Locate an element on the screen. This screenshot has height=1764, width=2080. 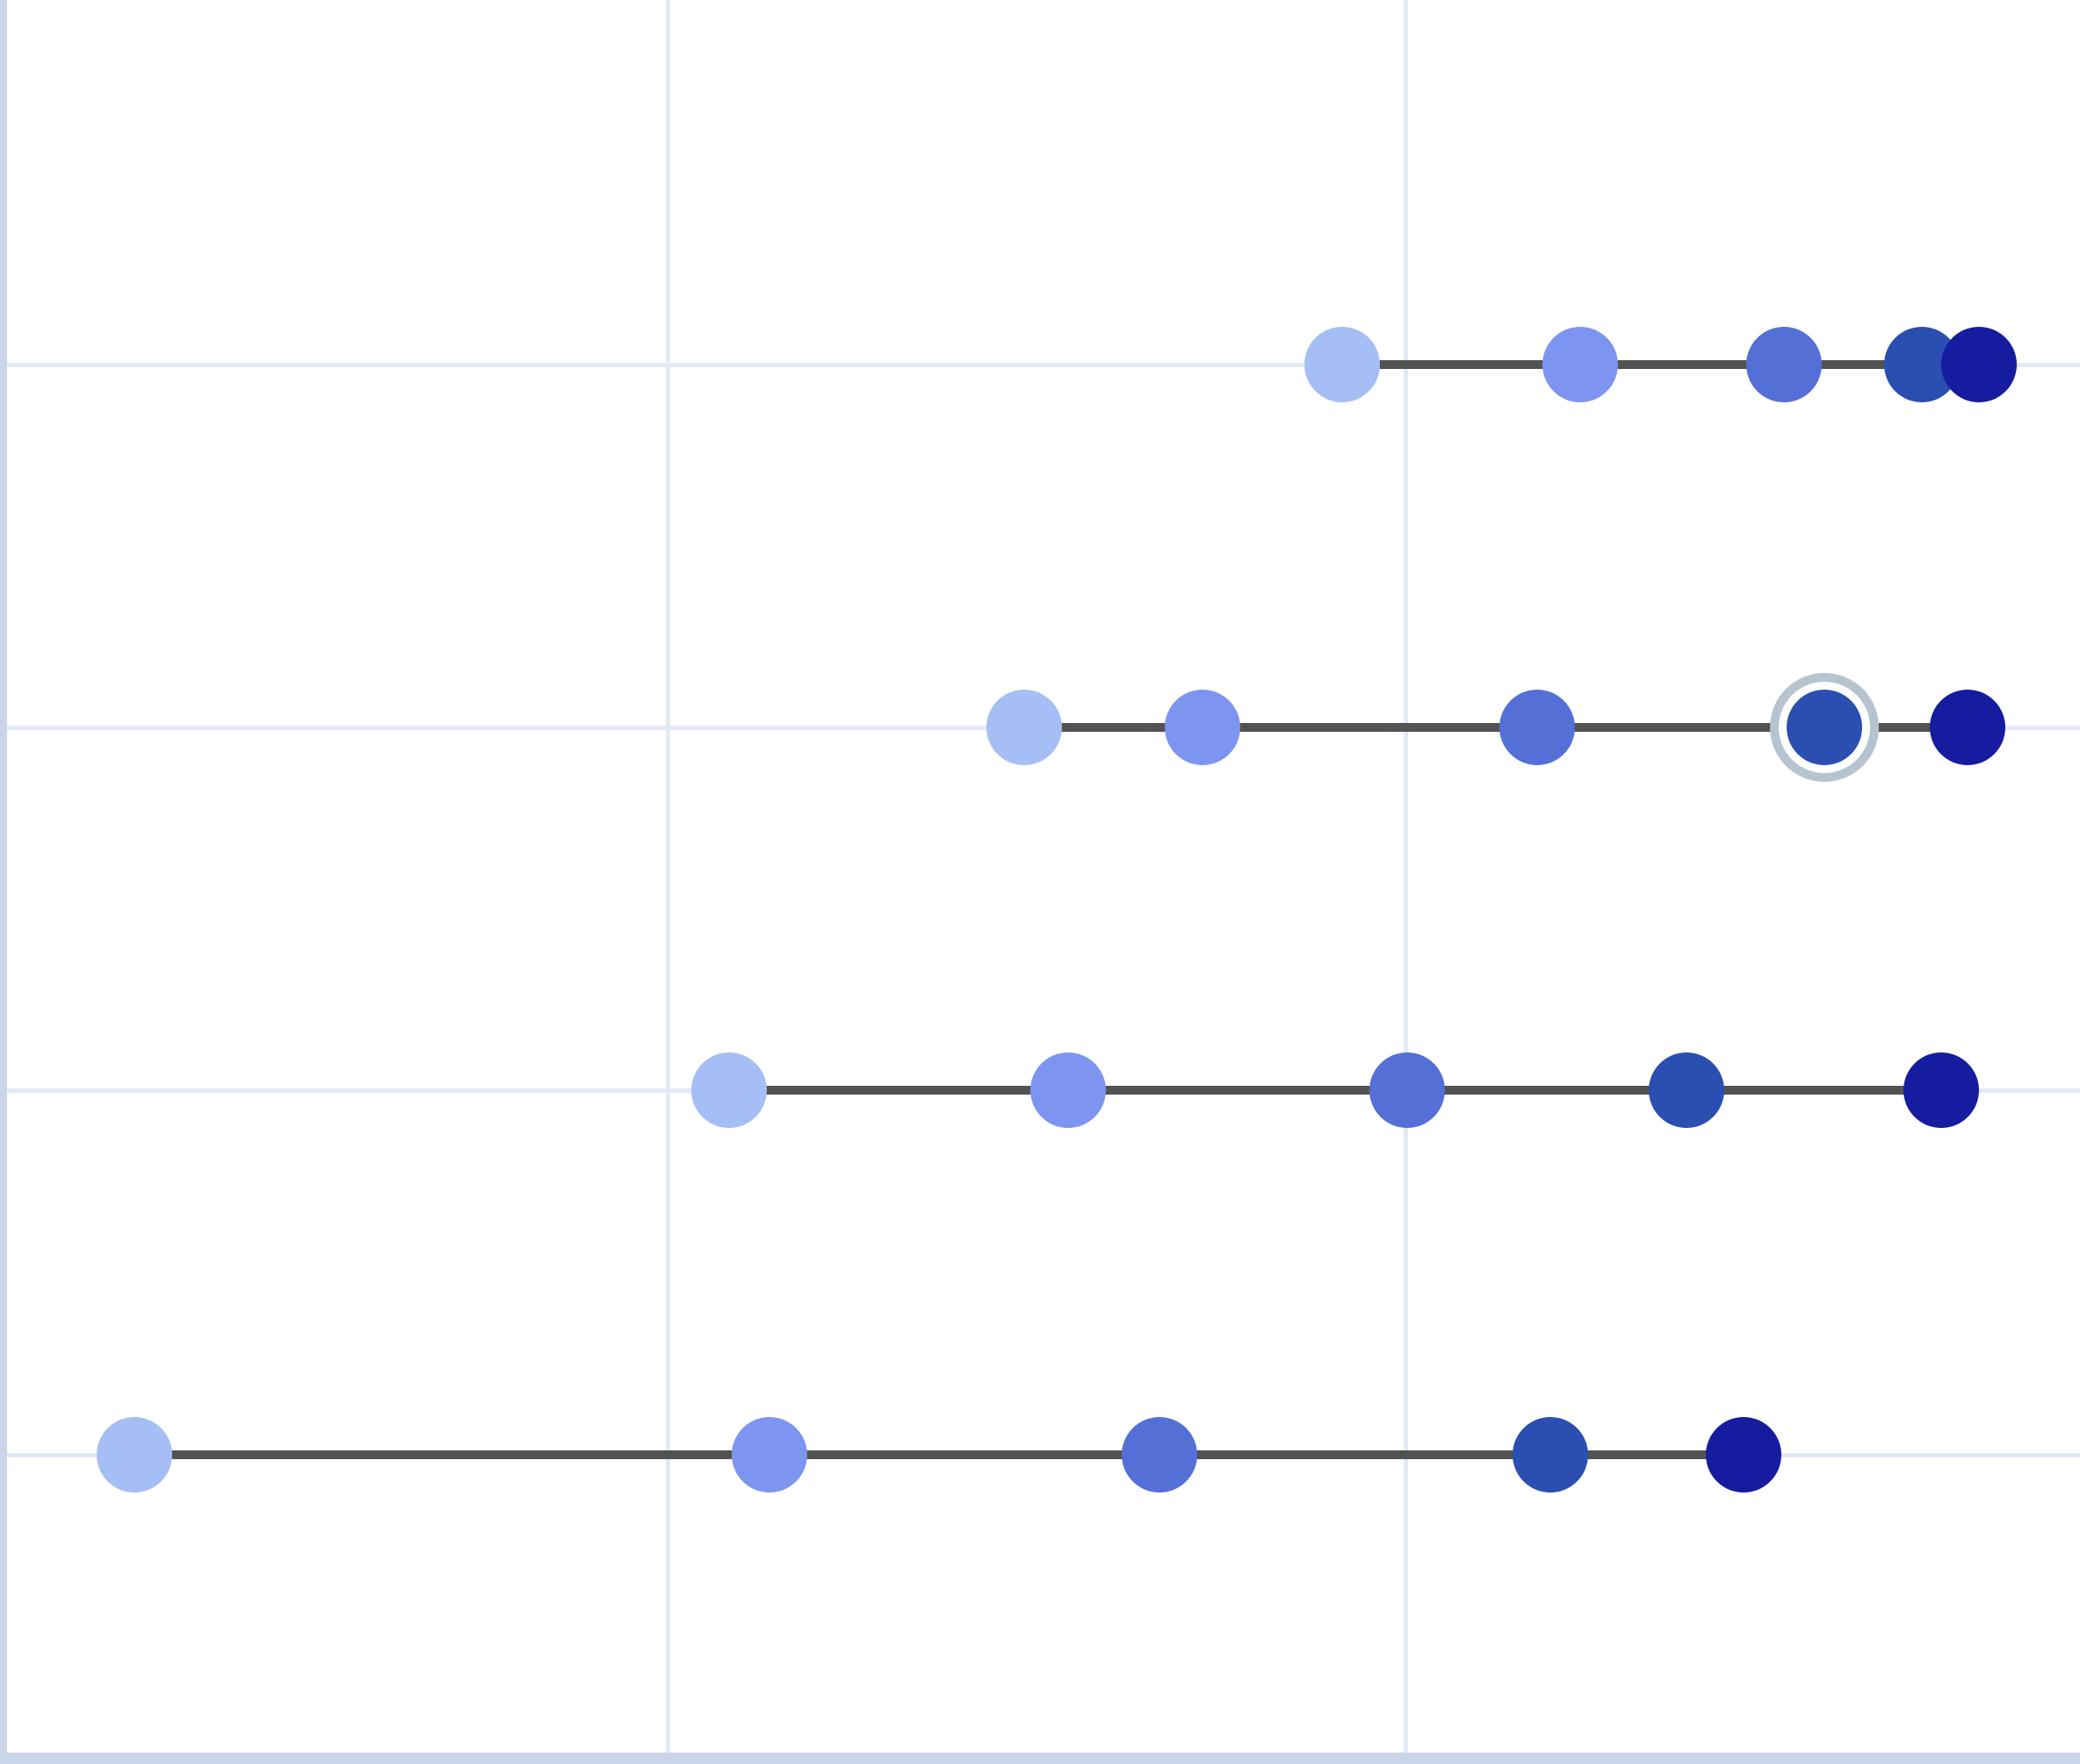
x-axis-edge is located at coordinates (1040, 1758).